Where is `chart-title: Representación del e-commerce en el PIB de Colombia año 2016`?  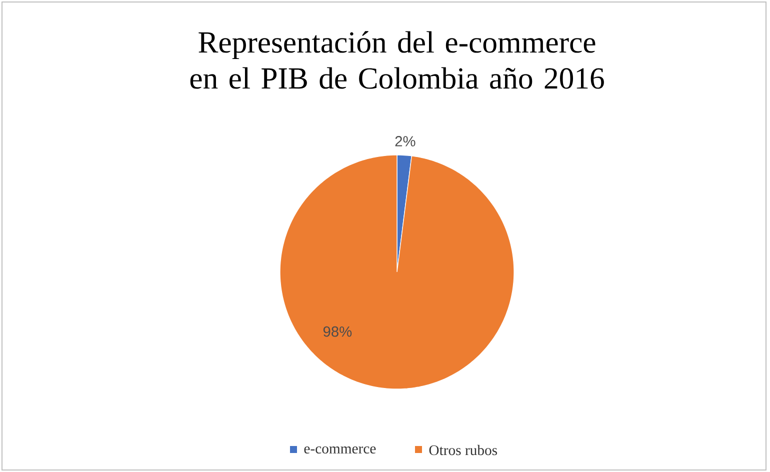
chart-title: Representación del e-commerce en el PIB de Colombia año 2016 is located at coordinates (397, 60).